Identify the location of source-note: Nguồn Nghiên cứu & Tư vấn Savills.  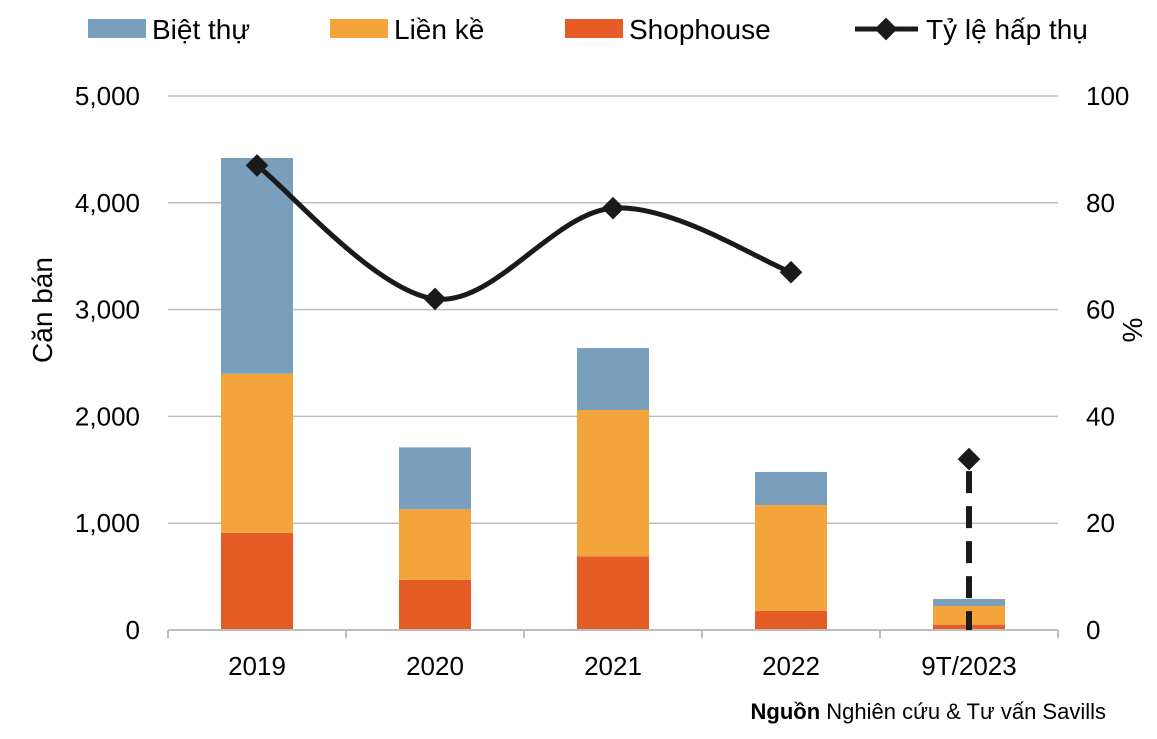
(929, 711).